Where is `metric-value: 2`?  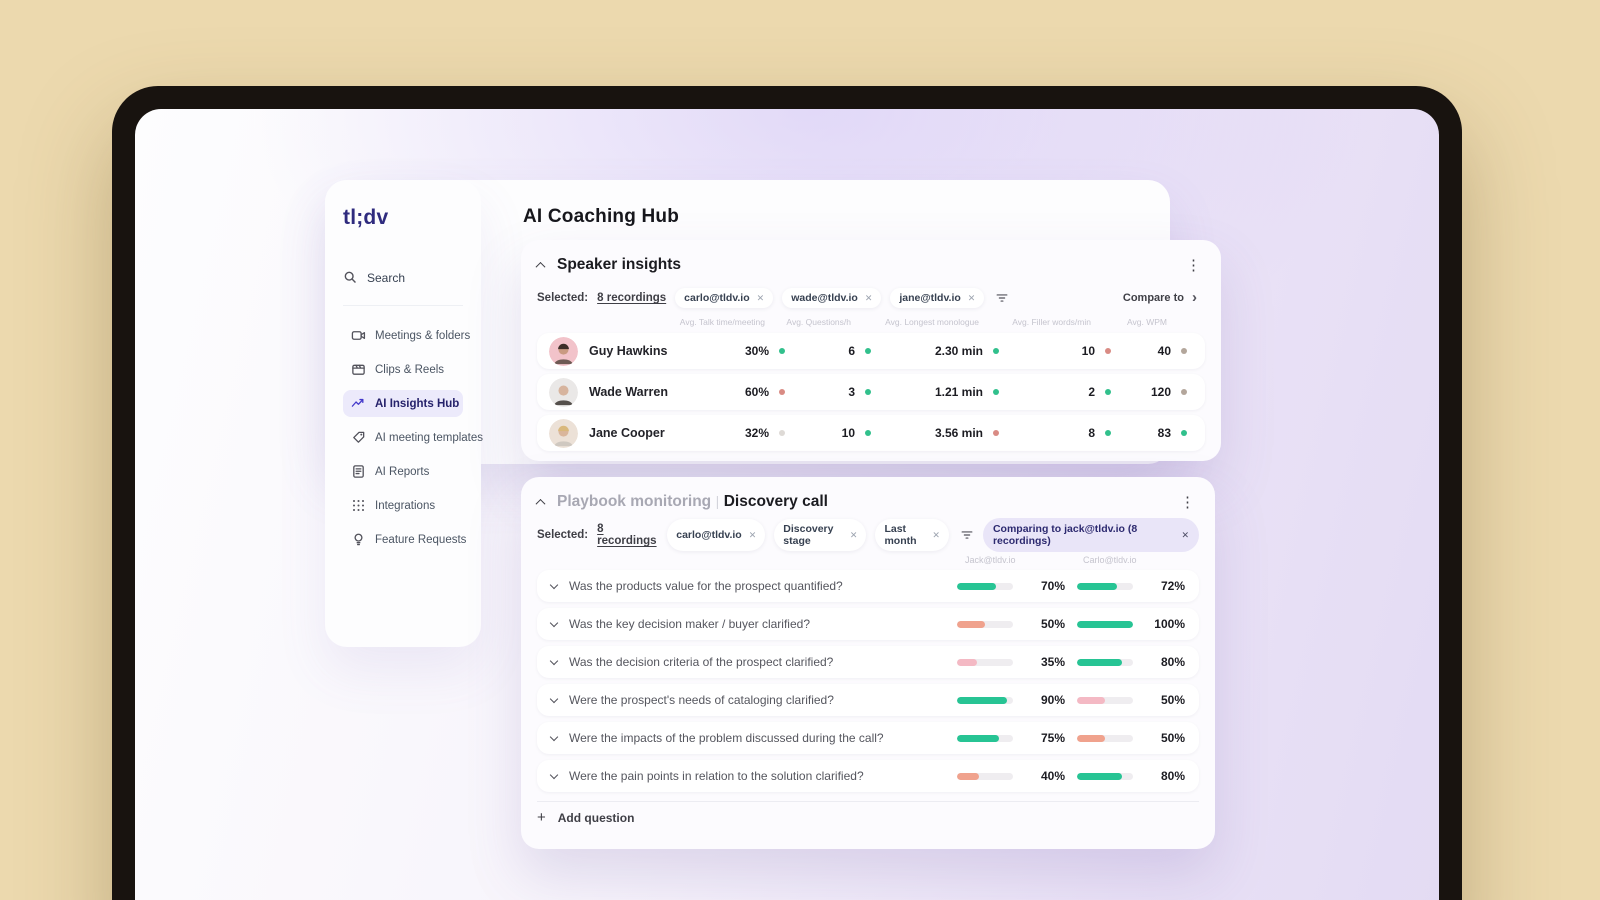
metric-value: 2 is located at coordinates (1091, 392).